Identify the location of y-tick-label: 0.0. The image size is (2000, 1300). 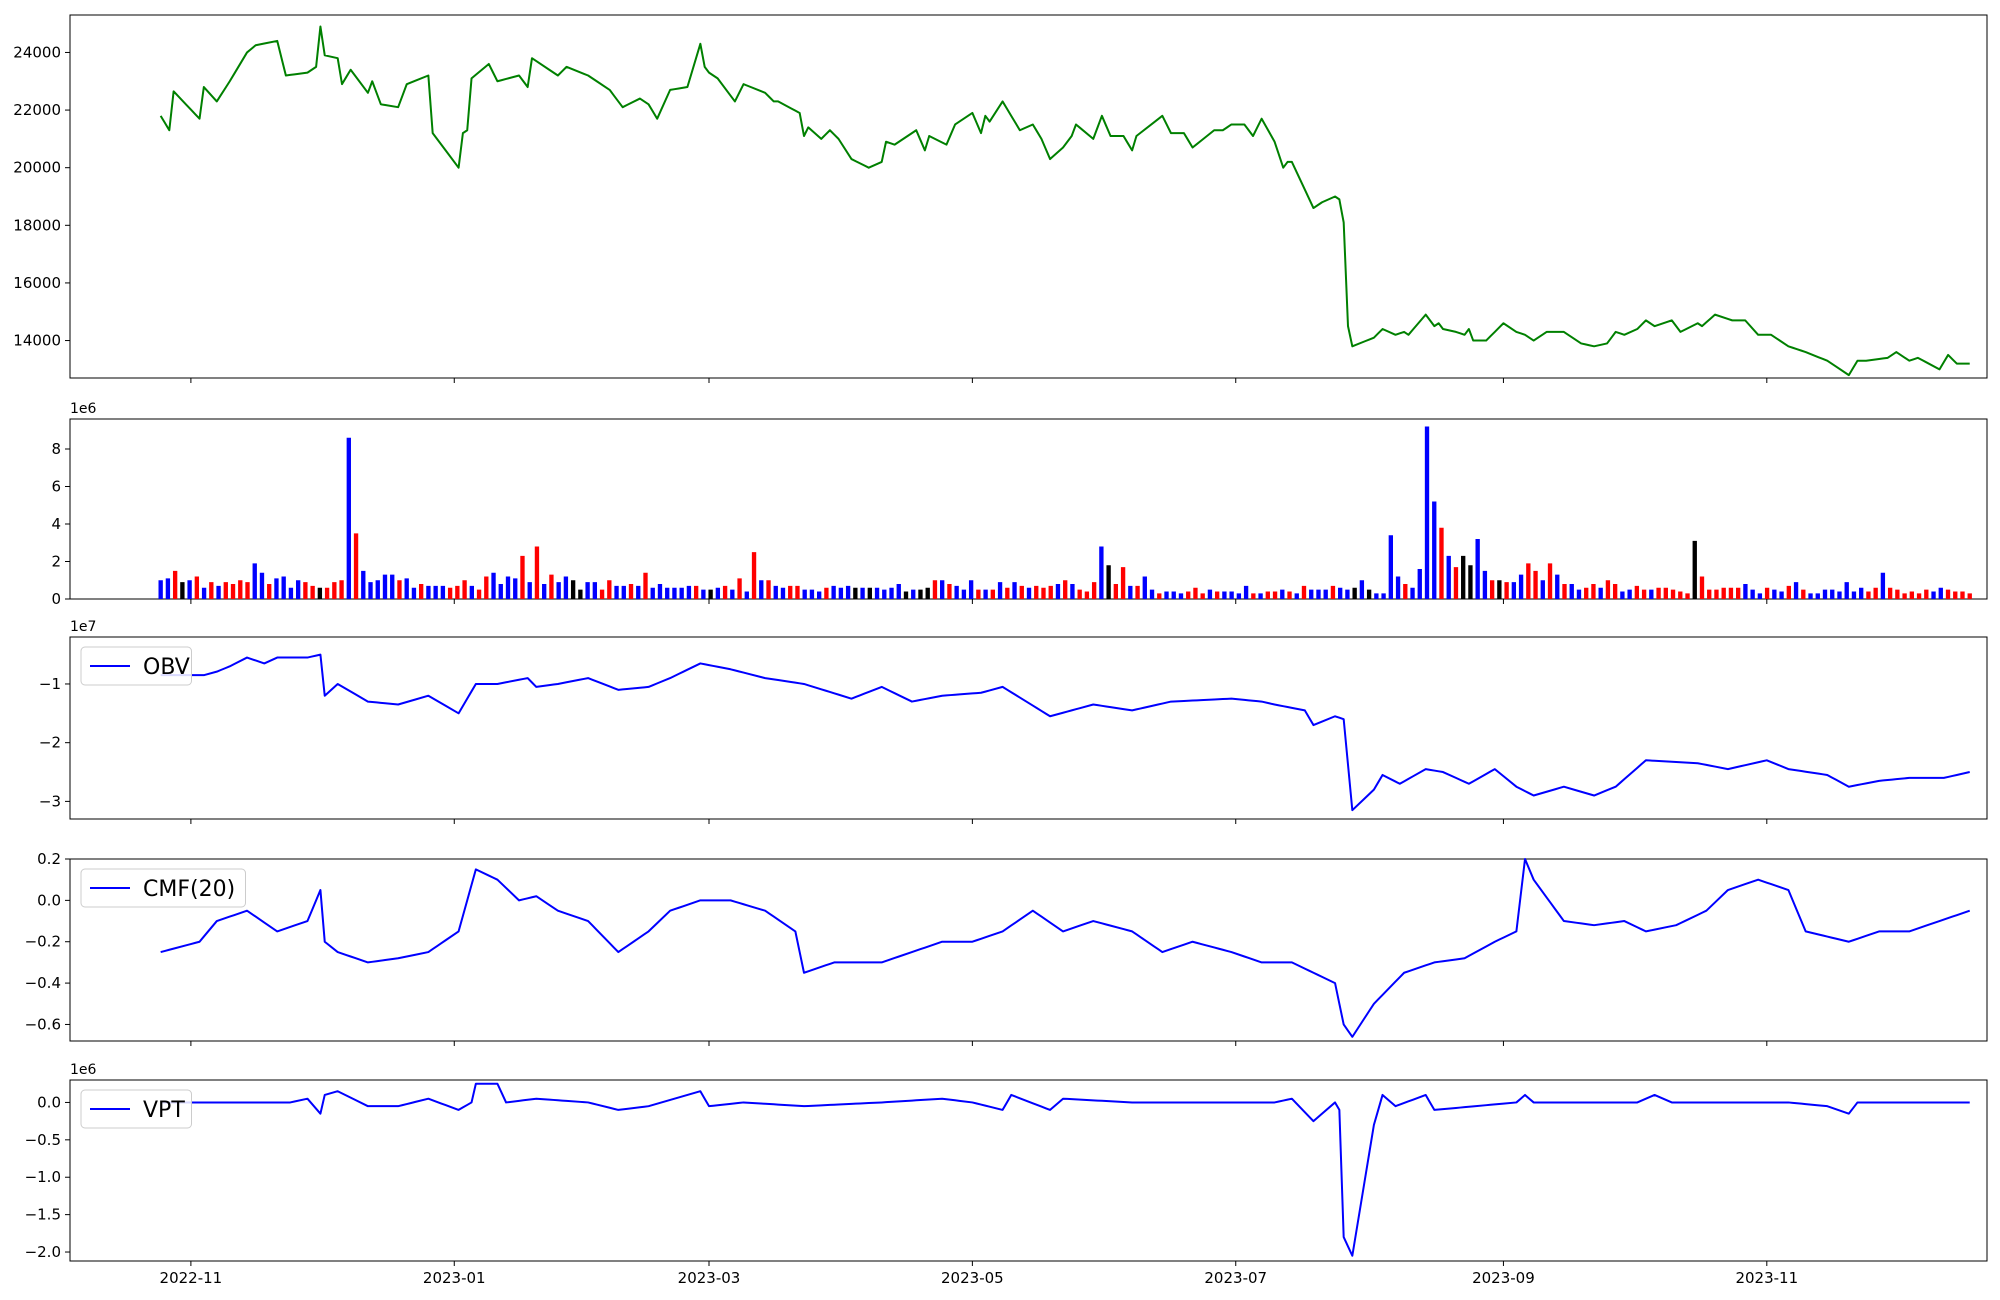
(49, 1102).